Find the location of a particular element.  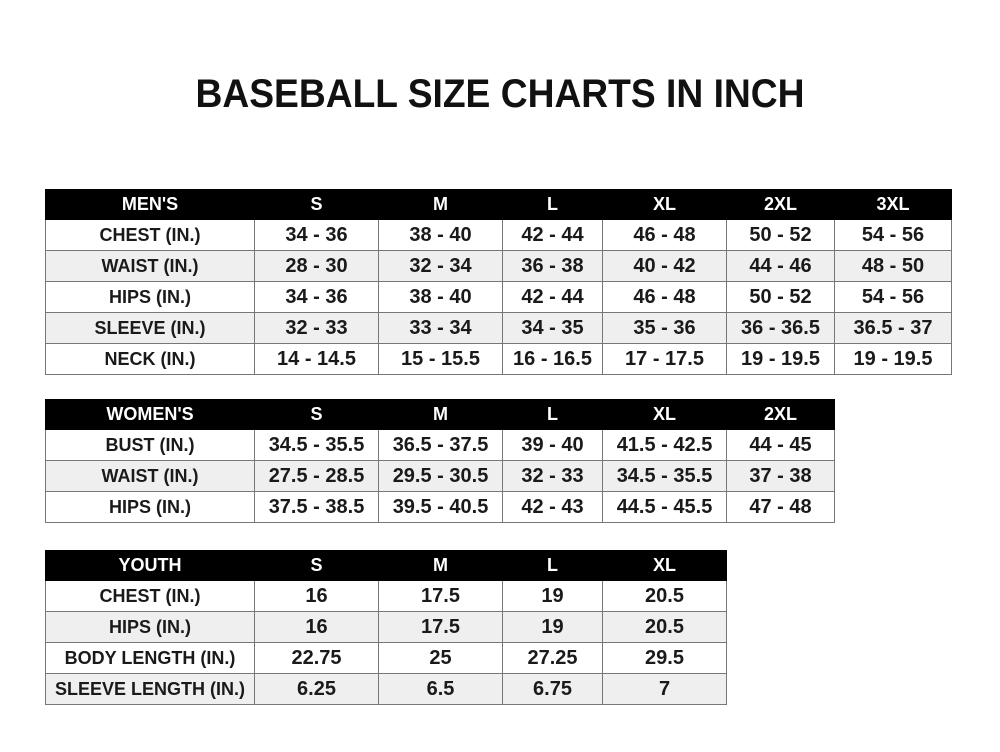

table-row: SLEEVE LENGTH (IN.) 6.25 6.5 6.75 7 is located at coordinates (386, 689).